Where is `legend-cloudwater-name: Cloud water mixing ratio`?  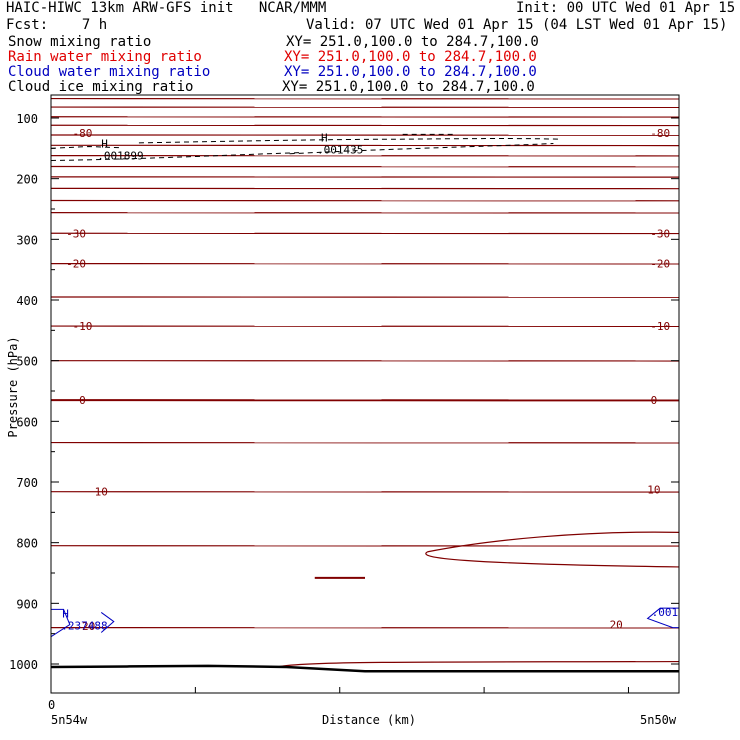 legend-cloudwater-name: Cloud water mixing ratio is located at coordinates (109, 72).